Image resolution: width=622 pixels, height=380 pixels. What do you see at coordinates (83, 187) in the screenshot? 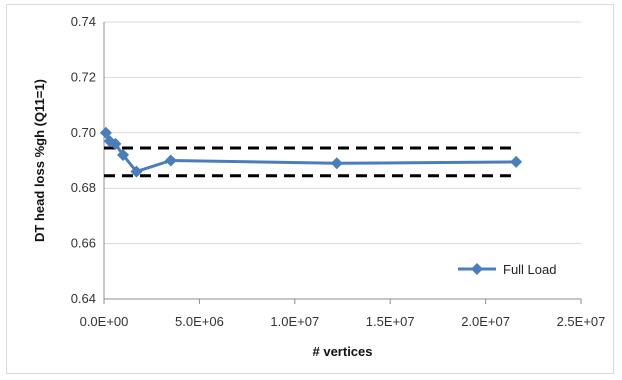
I see `y-tick-label: 0.68` at bounding box center [83, 187].